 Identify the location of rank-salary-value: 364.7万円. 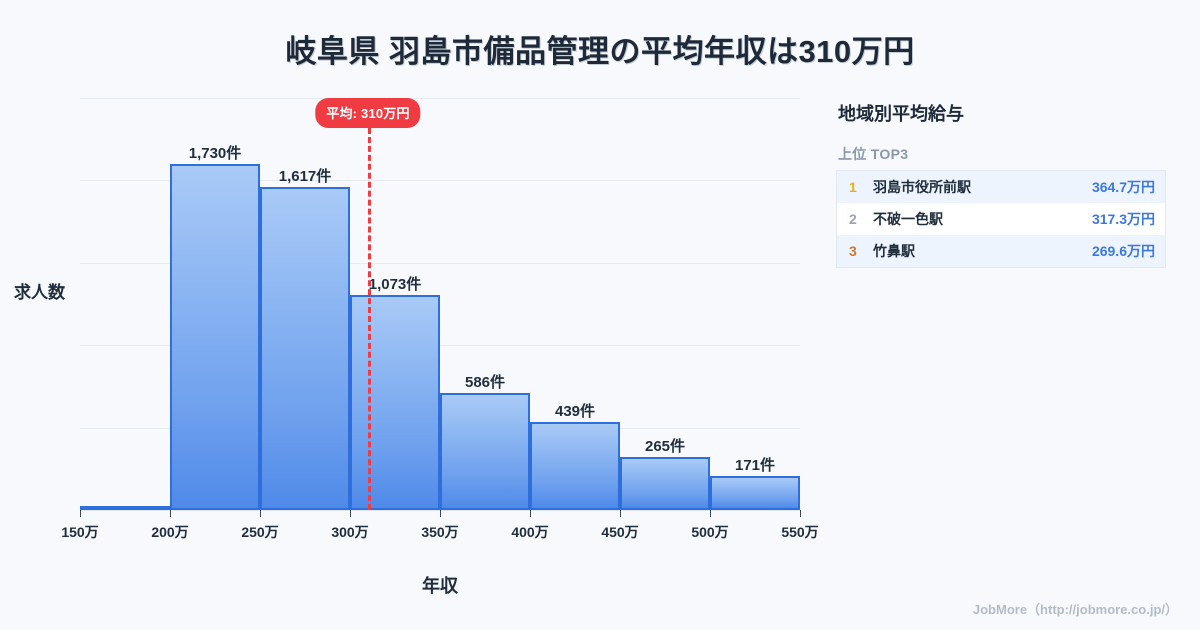
(1123, 187).